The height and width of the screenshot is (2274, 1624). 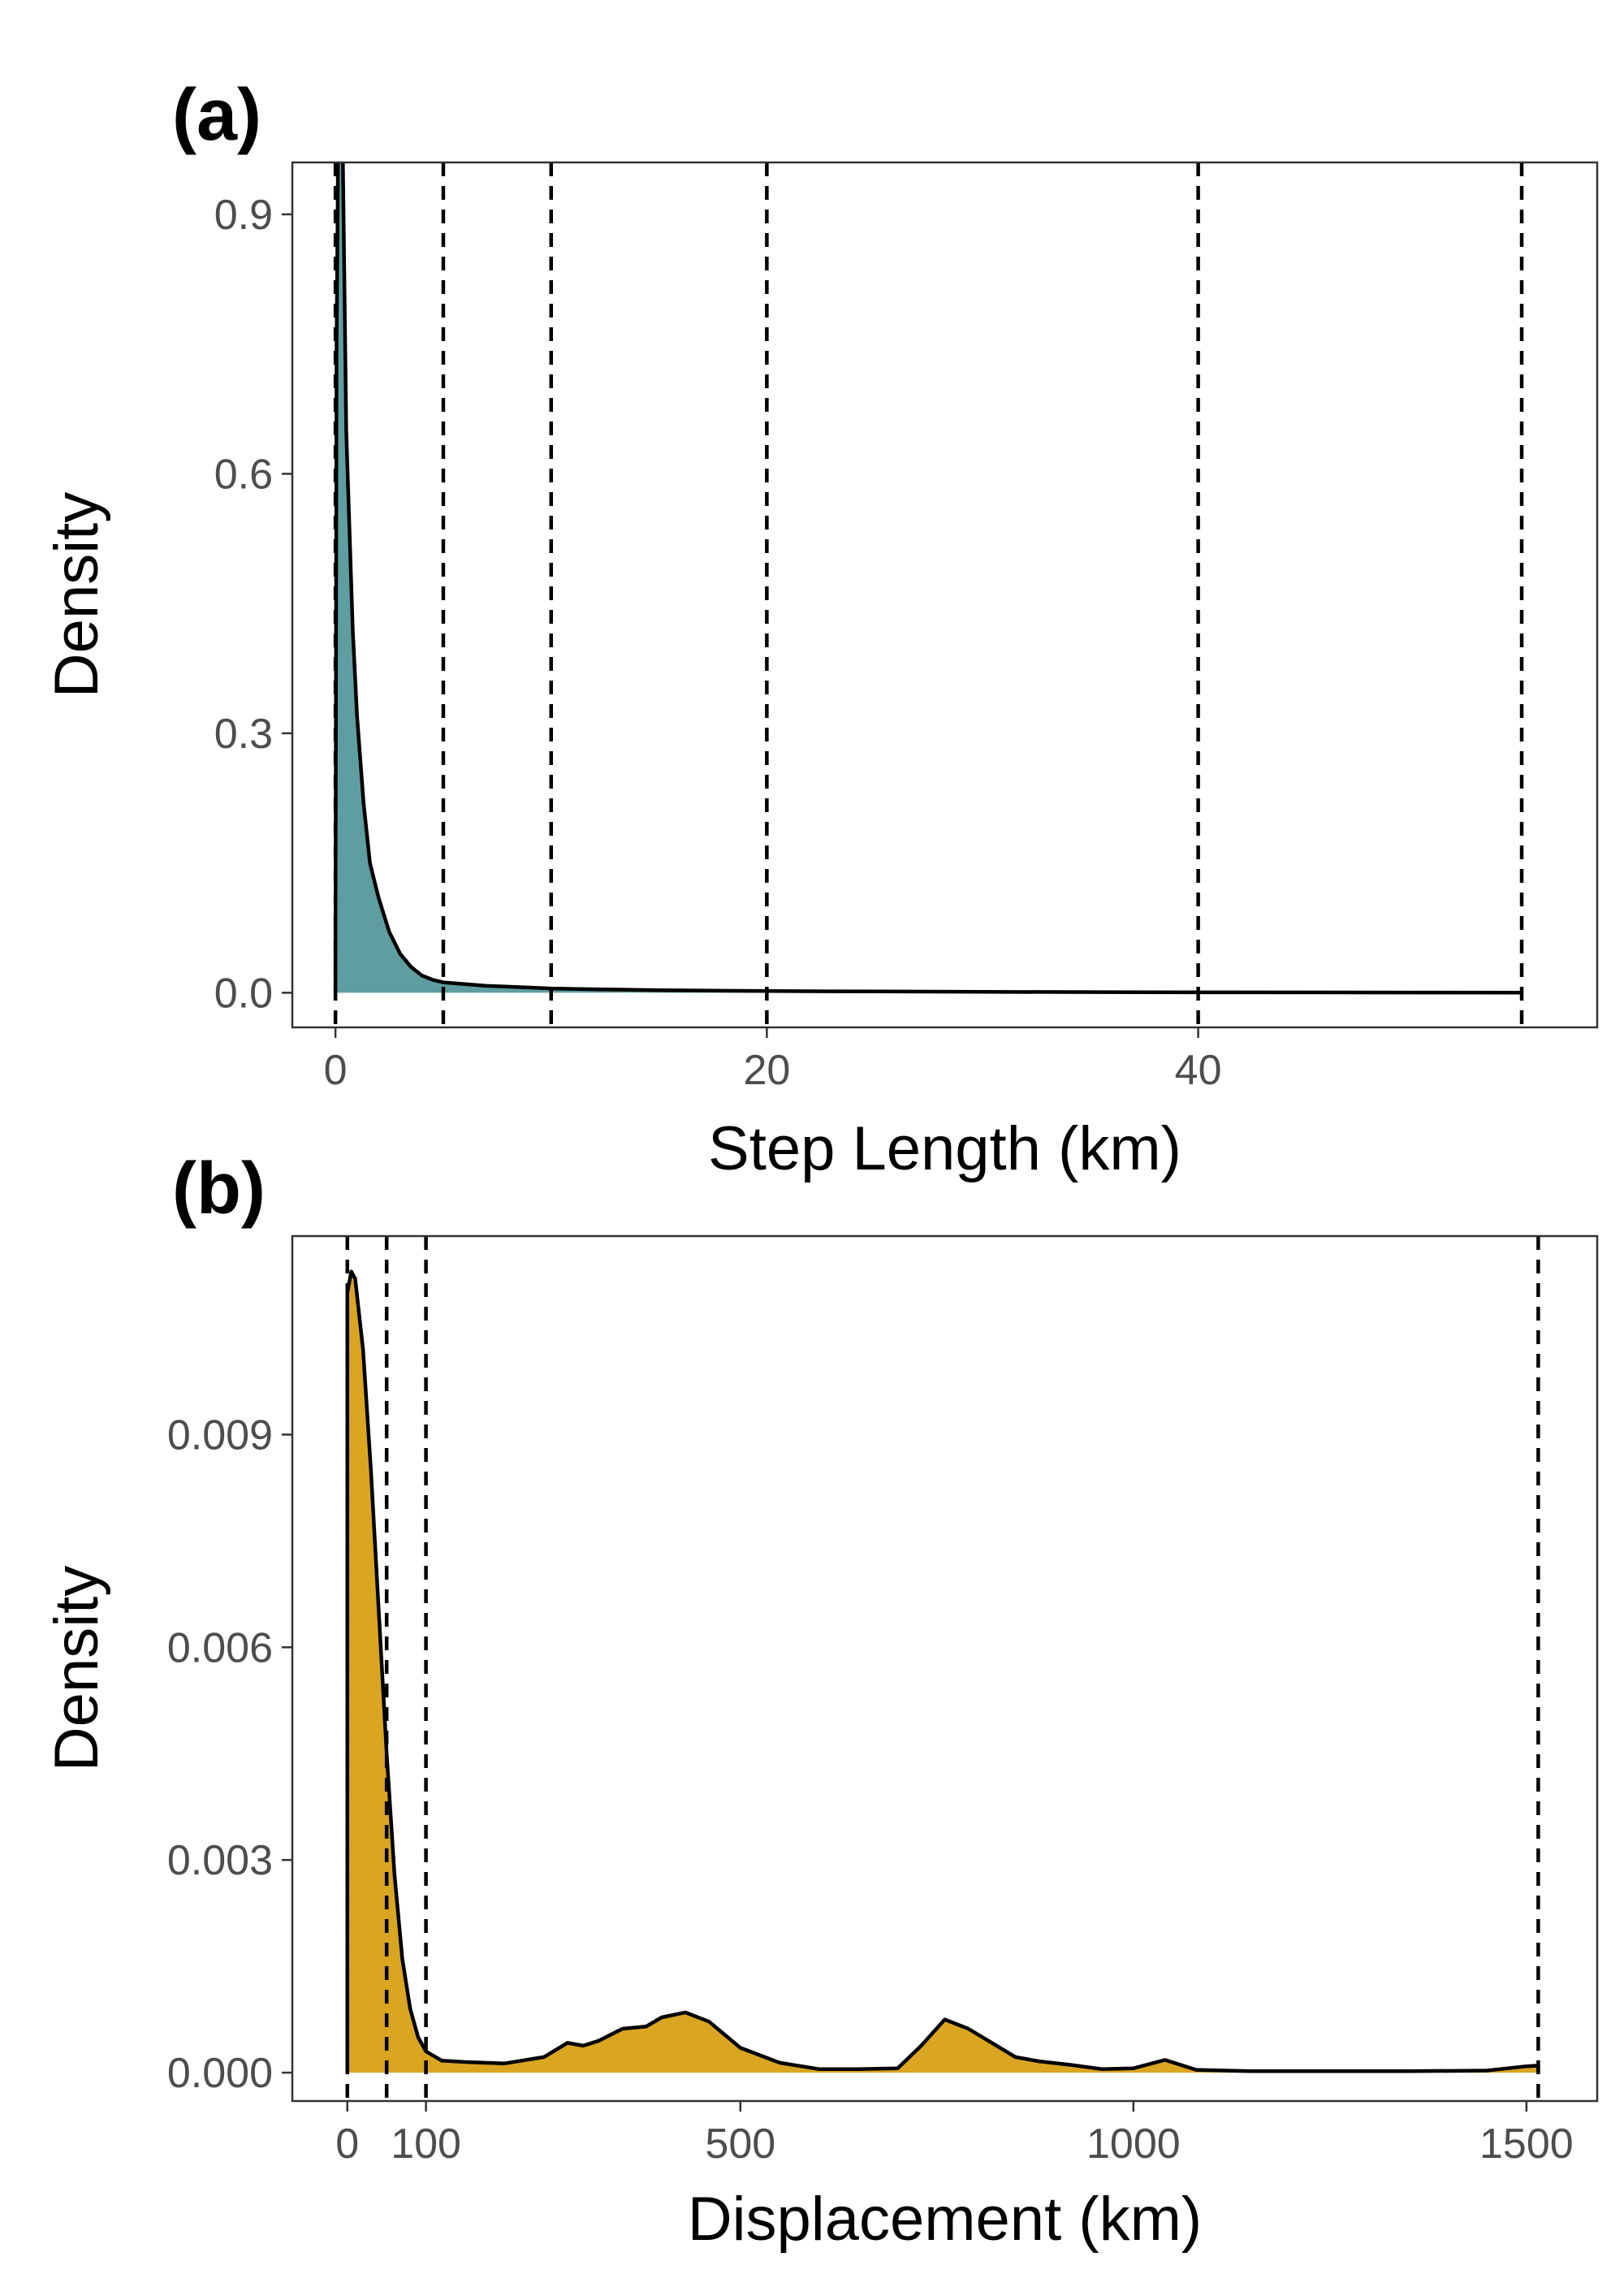 What do you see at coordinates (244, 216) in the screenshot?
I see `y-tick-label-3: 0.9` at bounding box center [244, 216].